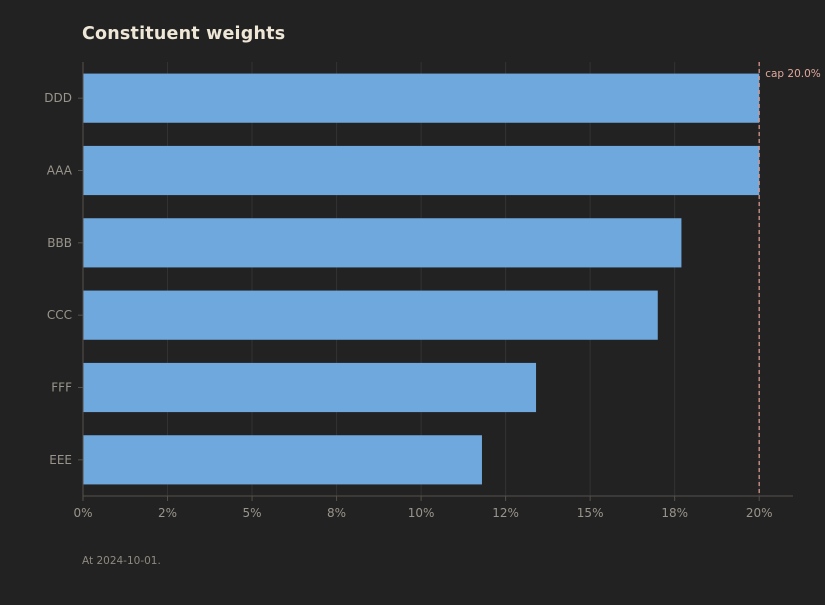  Describe the element at coordinates (421, 170) in the screenshot. I see `bar-aaa` at that location.